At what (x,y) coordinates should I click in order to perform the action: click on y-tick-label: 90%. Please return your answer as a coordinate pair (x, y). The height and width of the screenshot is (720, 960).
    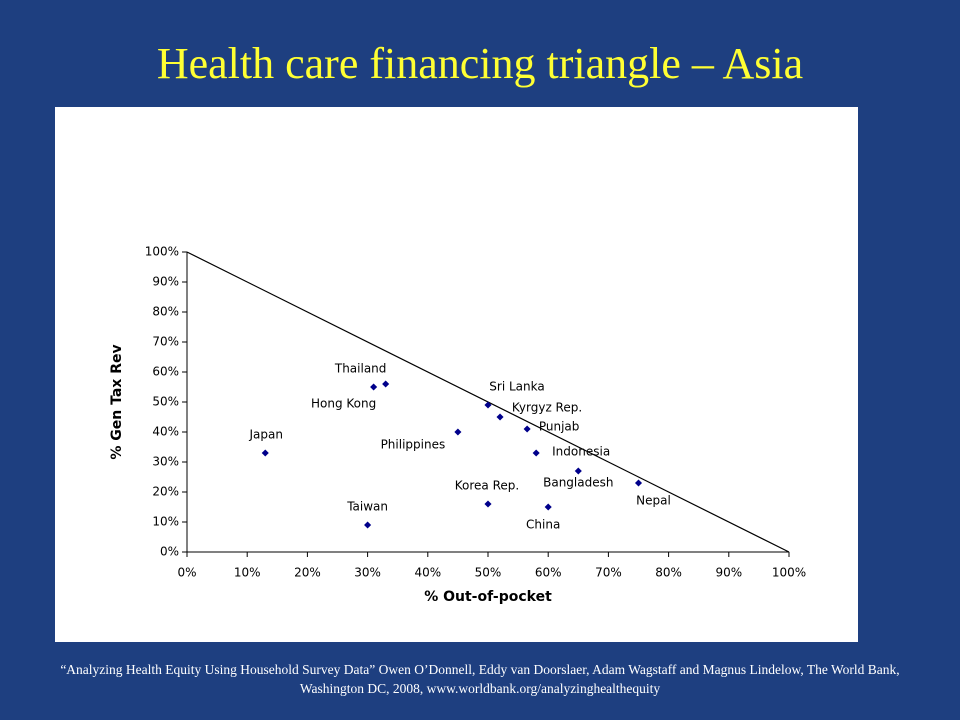
    Looking at the image, I should click on (165, 282).